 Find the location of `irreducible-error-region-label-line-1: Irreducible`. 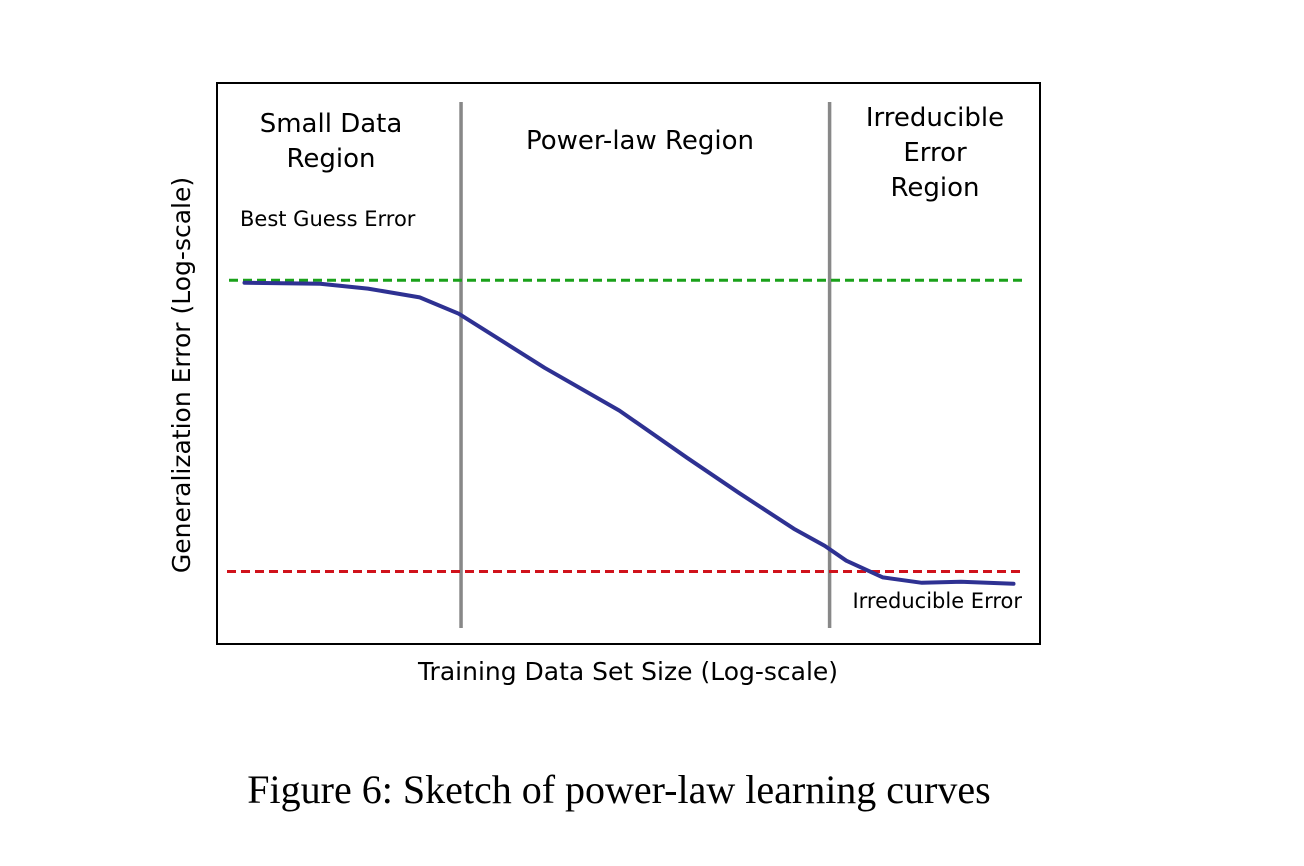

irreducible-error-region-label-line-1: Irreducible is located at coordinates (935, 118).